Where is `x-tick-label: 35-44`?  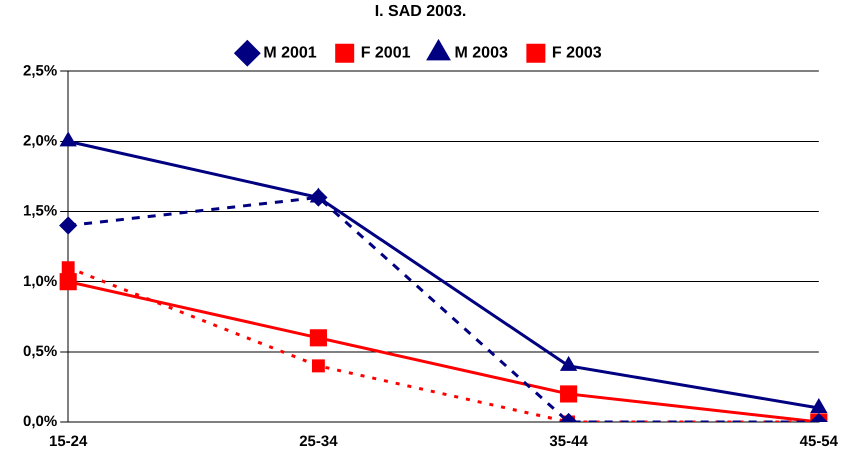
x-tick-label: 35-44 is located at coordinates (568, 441).